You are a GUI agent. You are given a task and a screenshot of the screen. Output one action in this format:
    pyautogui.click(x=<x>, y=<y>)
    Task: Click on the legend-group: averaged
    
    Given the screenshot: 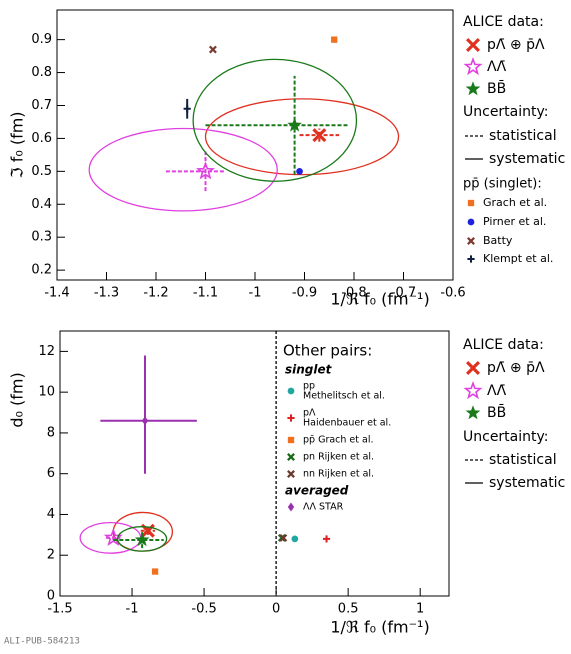 What is the action you would take?
    pyautogui.click(x=317, y=491)
    